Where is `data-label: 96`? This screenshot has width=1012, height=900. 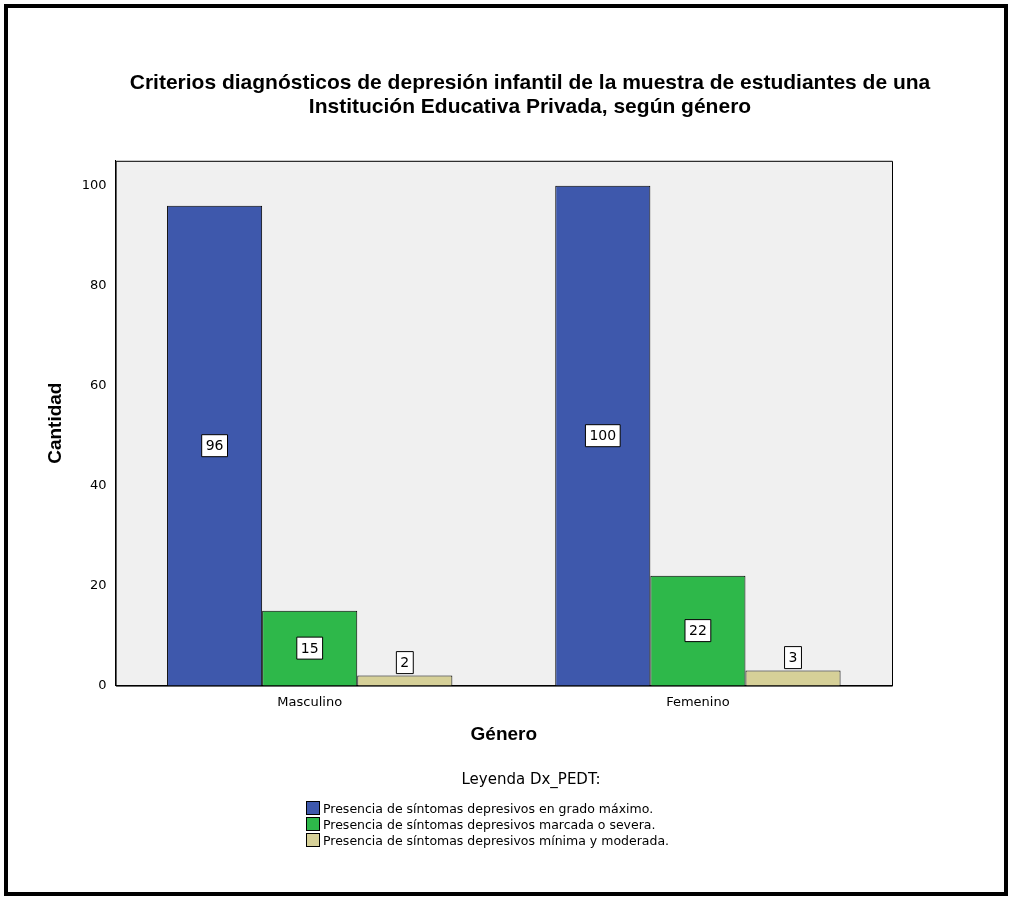 data-label: 96 is located at coordinates (214, 445).